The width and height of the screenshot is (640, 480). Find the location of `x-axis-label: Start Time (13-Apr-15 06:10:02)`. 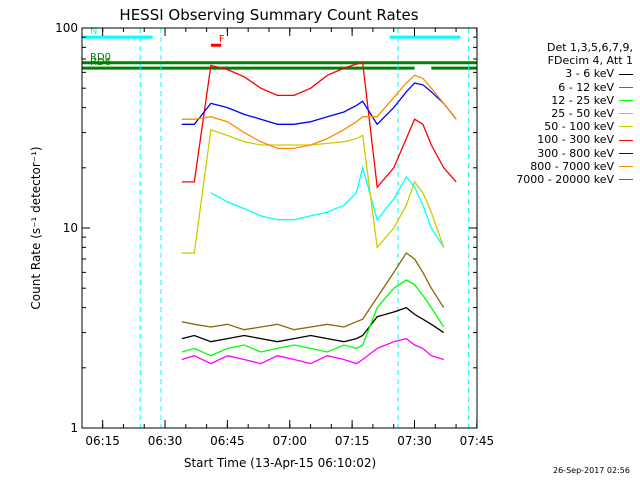

x-axis-label: Start Time (13-Apr-15 06:10:02) is located at coordinates (280, 463).